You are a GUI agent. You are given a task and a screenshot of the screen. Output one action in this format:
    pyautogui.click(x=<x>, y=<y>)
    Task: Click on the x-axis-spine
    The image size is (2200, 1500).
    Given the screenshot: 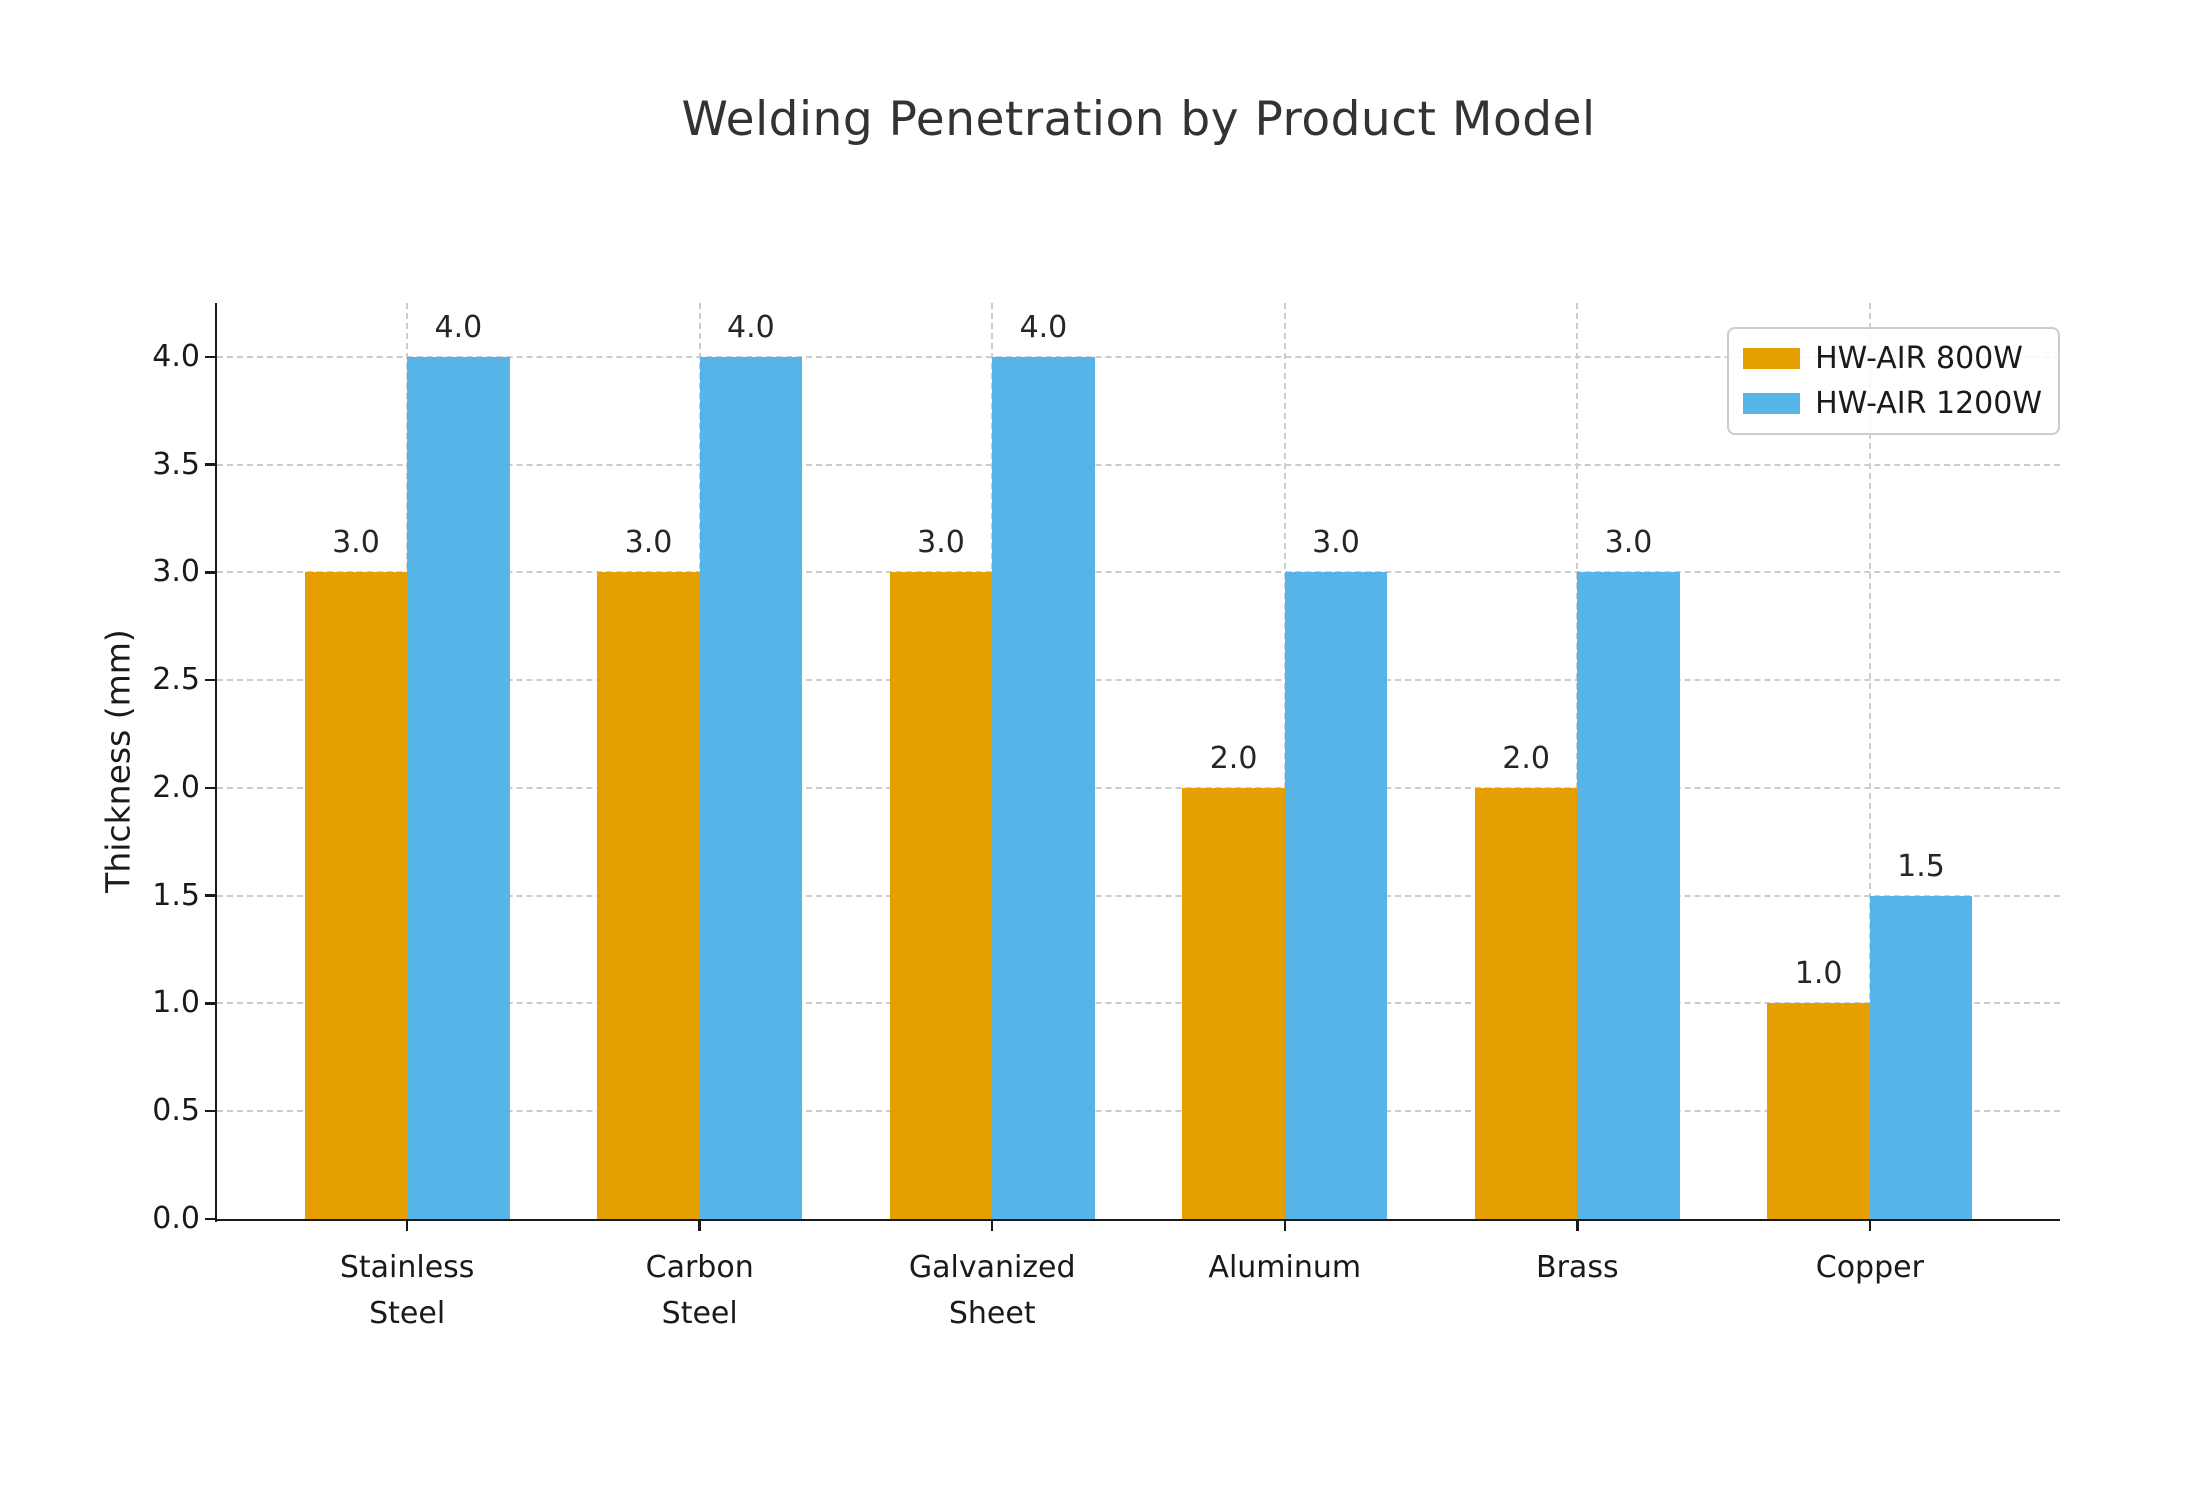 What is the action you would take?
    pyautogui.click(x=1137, y=1219)
    